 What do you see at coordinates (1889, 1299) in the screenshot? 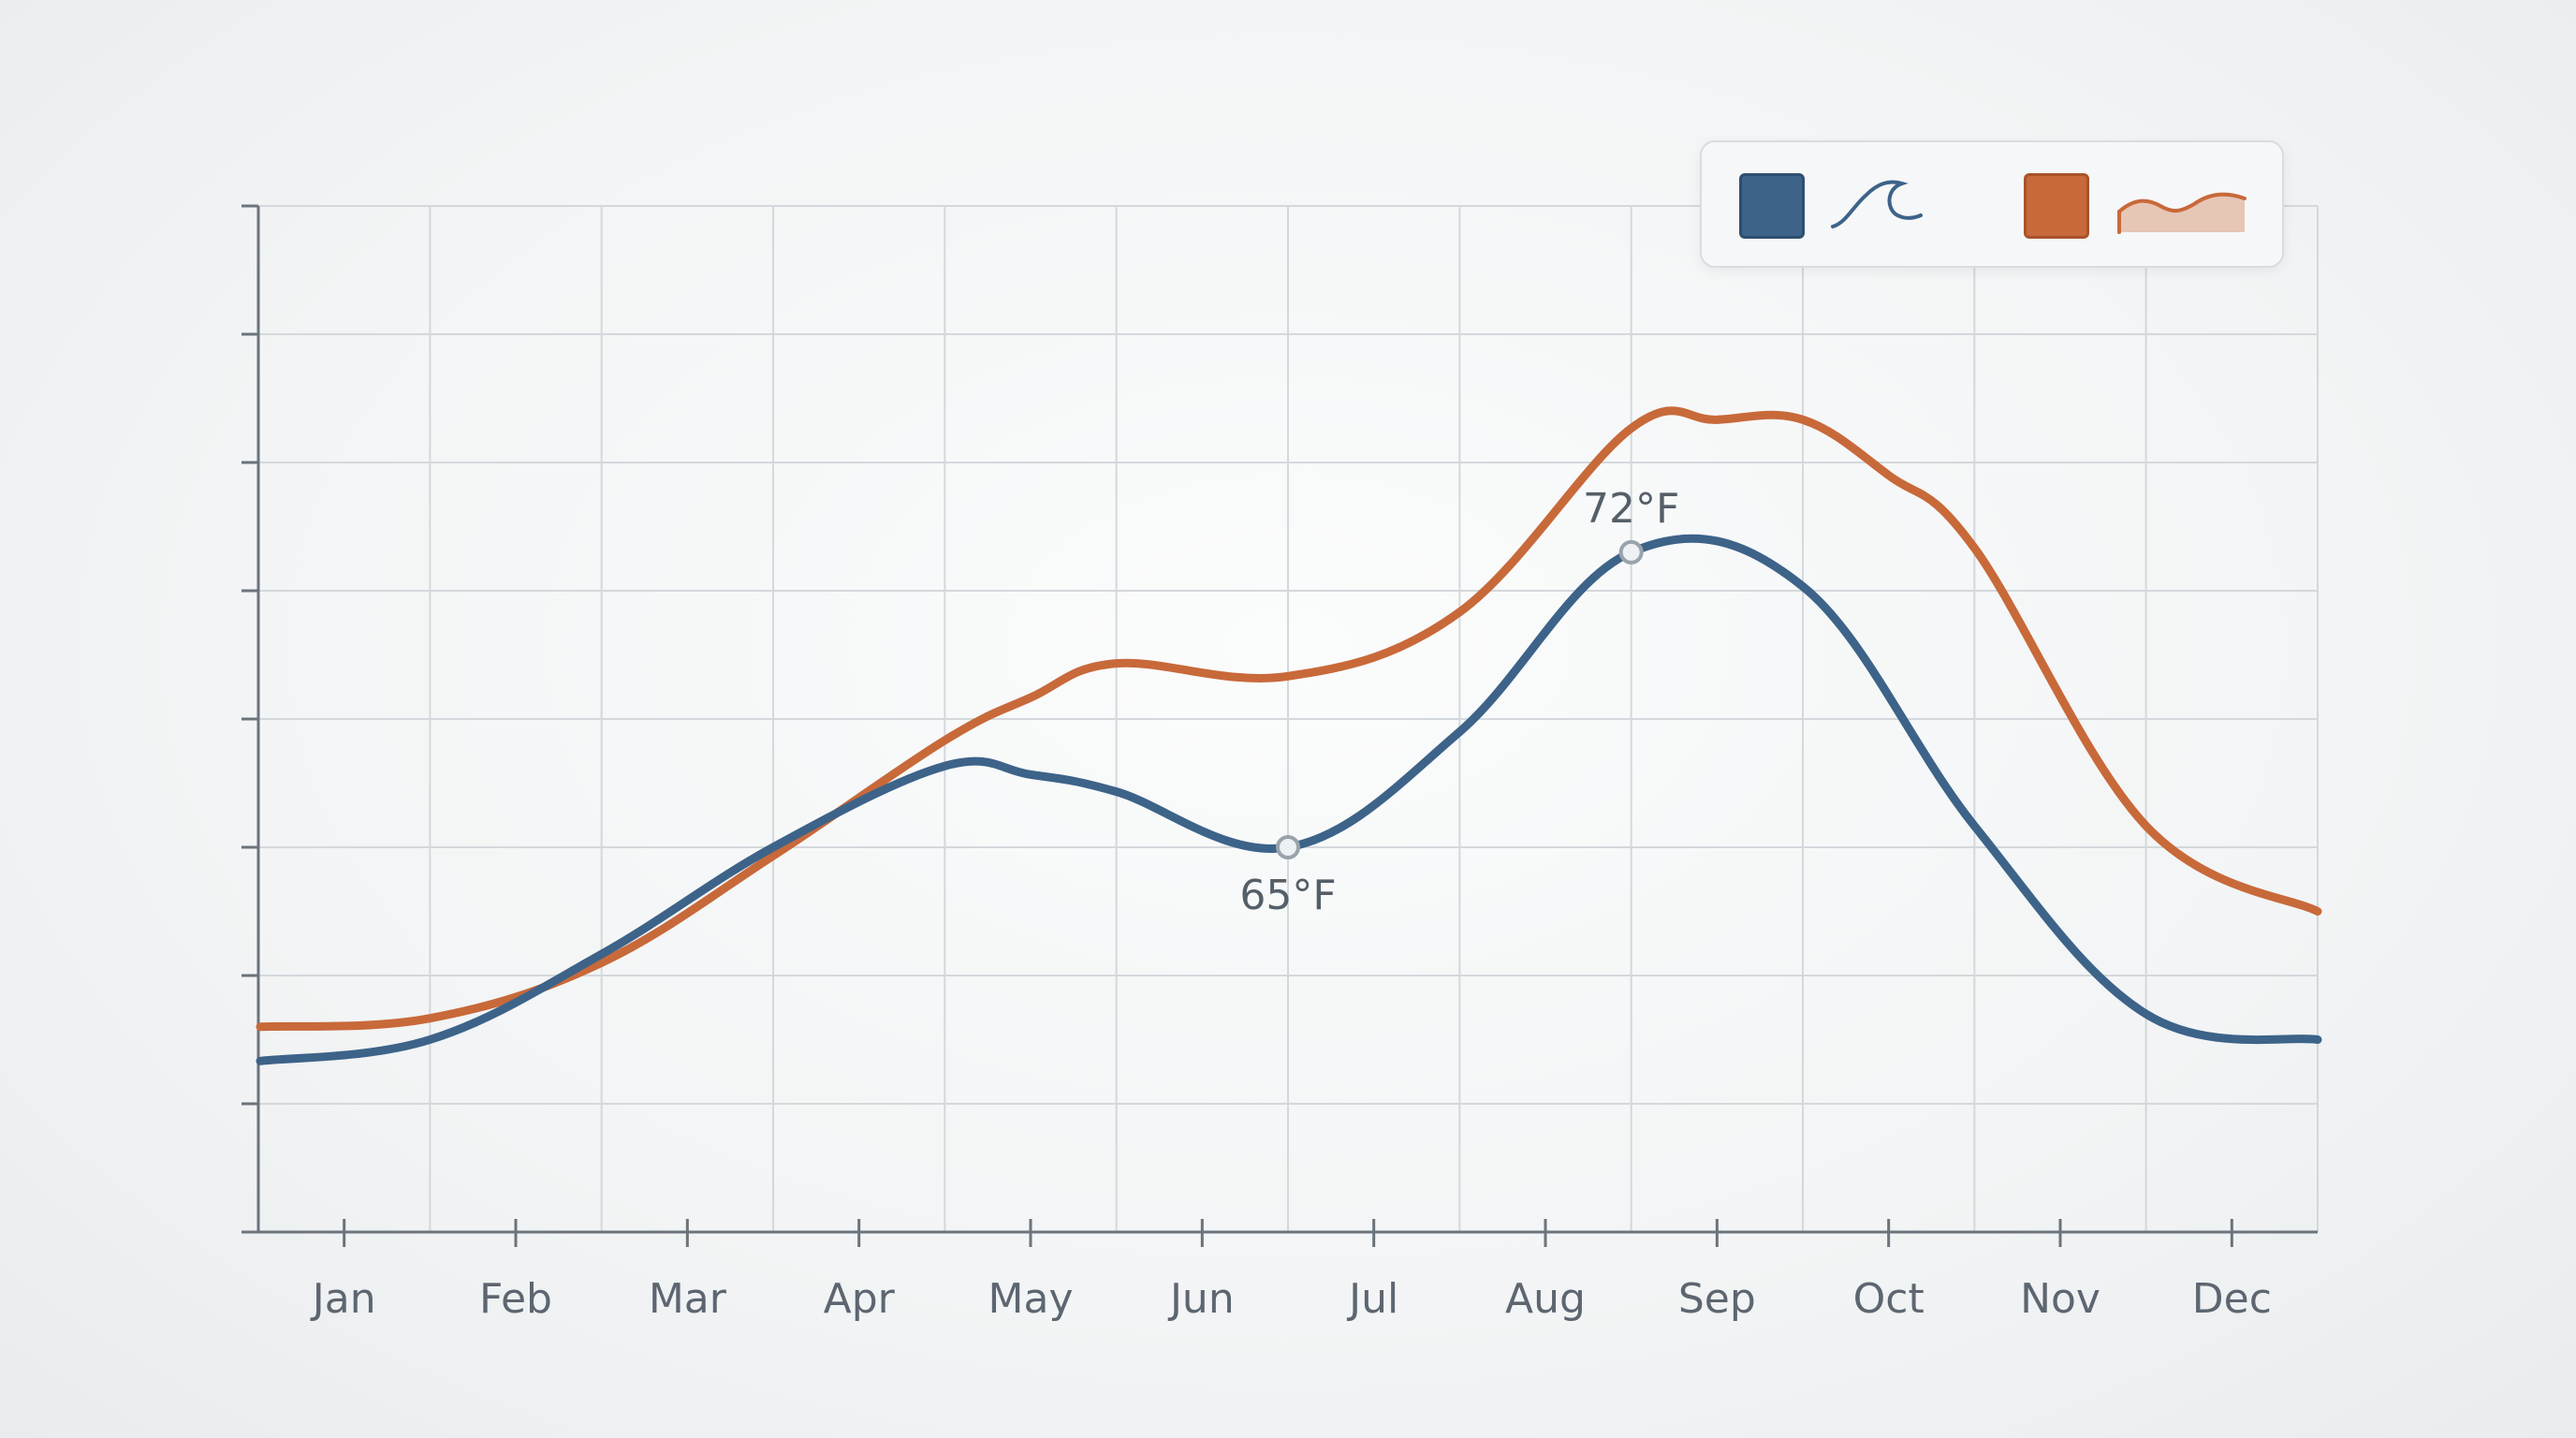
I see `x-tick-label: Oct` at bounding box center [1889, 1299].